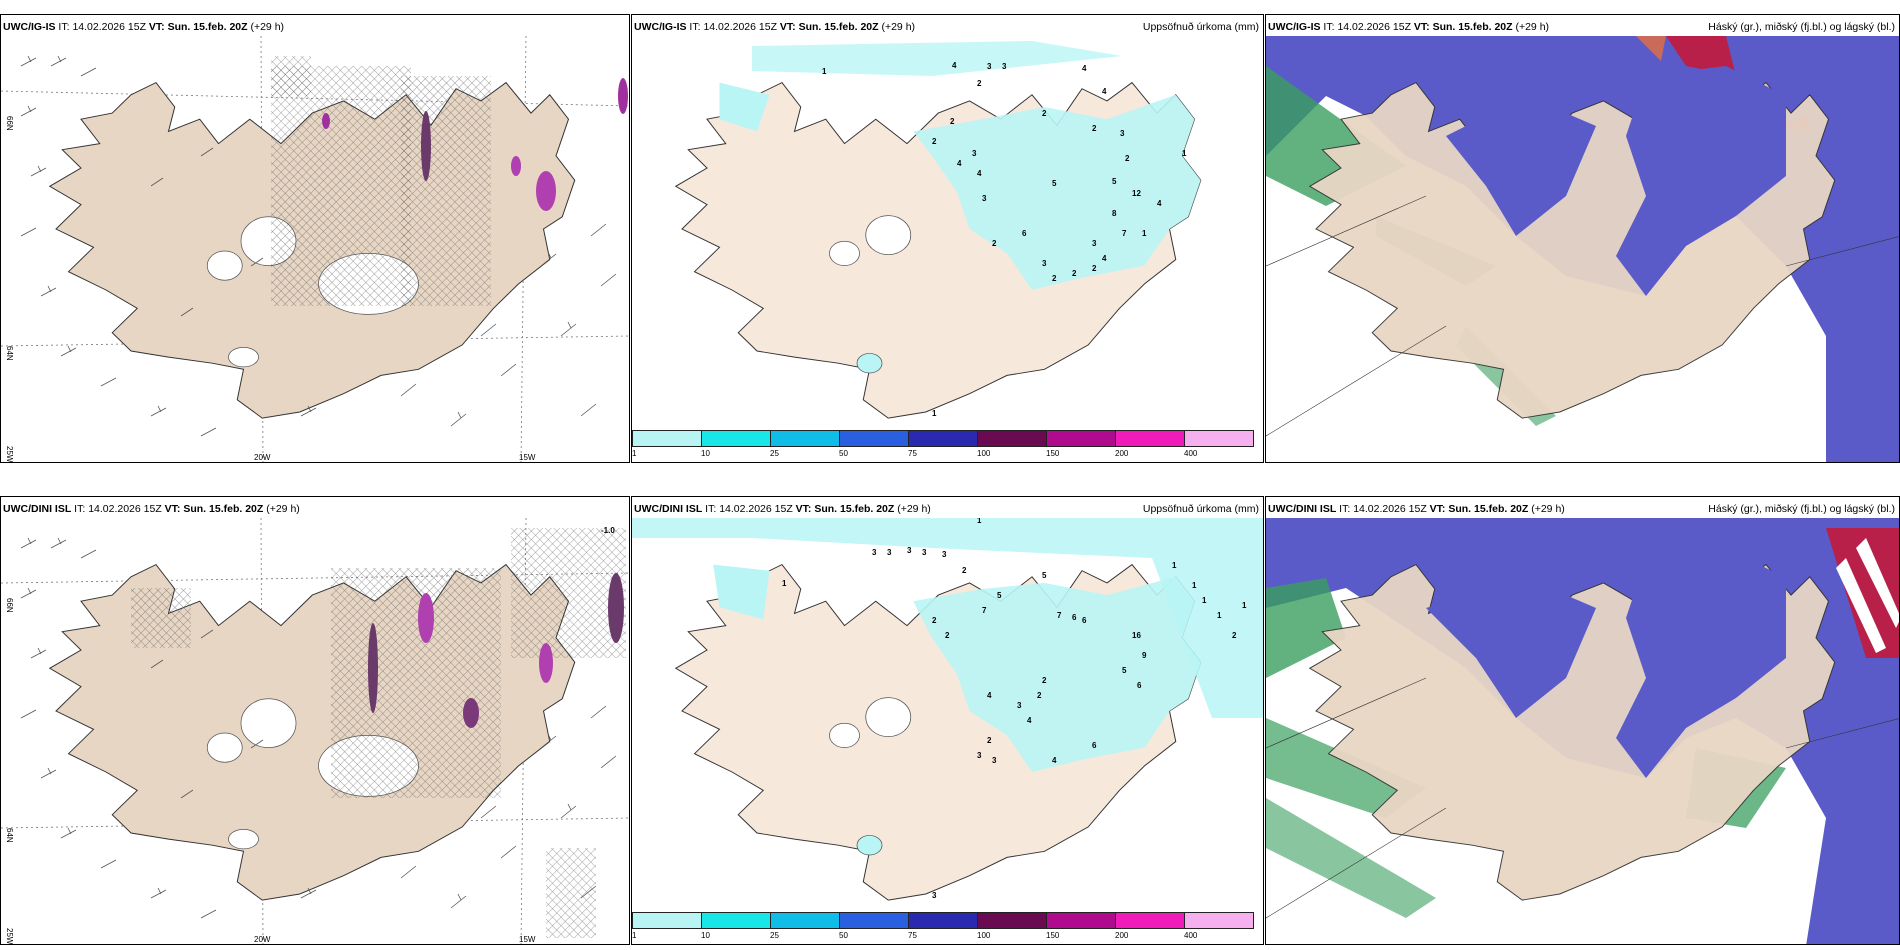 This screenshot has height=950, width=1900. What do you see at coordinates (9, 454) in the screenshot?
I see `lon-label-25: 25W` at bounding box center [9, 454].